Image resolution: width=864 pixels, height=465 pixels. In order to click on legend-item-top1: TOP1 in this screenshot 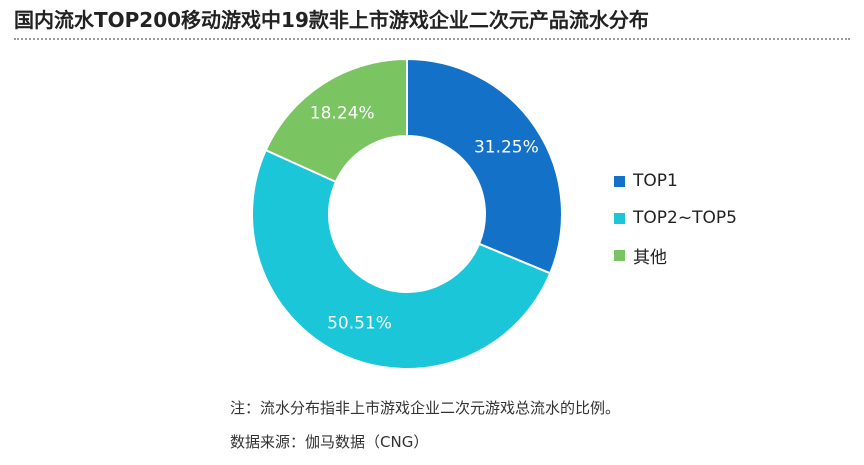, I will do `click(675, 181)`.